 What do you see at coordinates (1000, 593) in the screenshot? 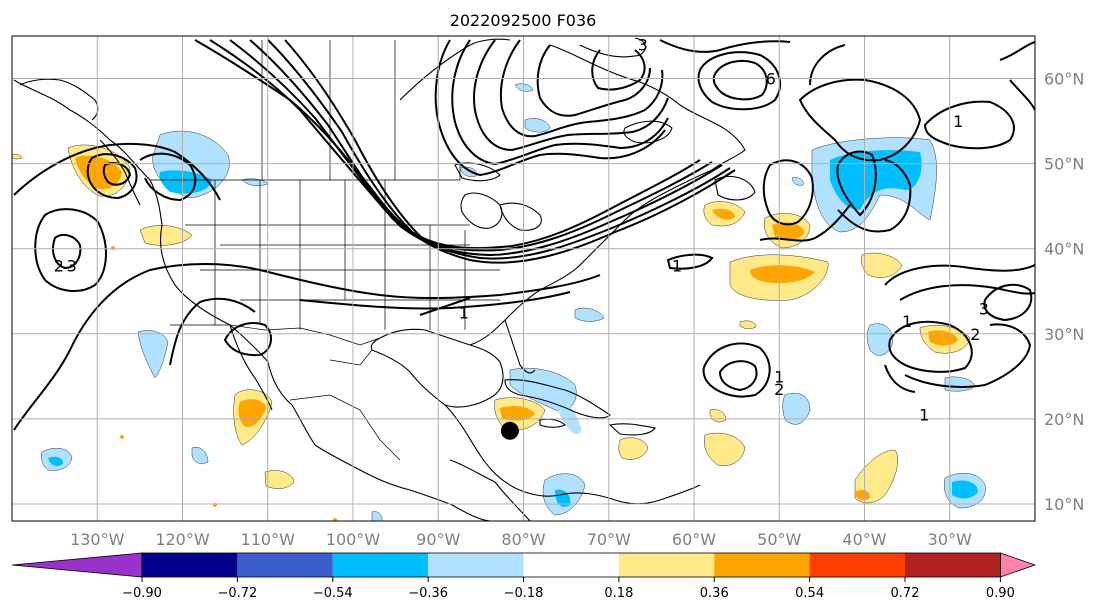
I see `colorbar-tick-label: 0.90` at bounding box center [1000, 593].